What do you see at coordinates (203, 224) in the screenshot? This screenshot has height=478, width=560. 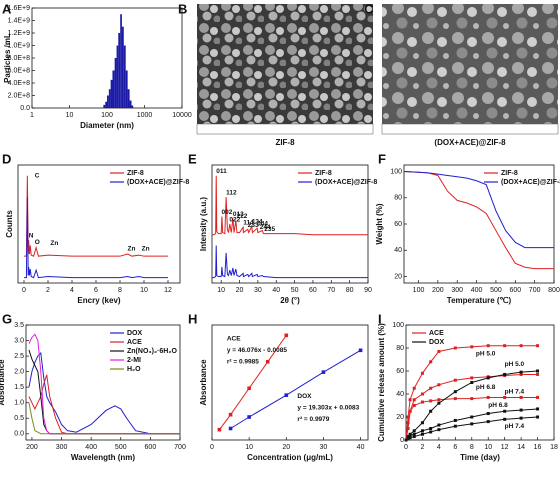 I see `y-axis-label: Intensity (a.u.)` at bounding box center [203, 224].